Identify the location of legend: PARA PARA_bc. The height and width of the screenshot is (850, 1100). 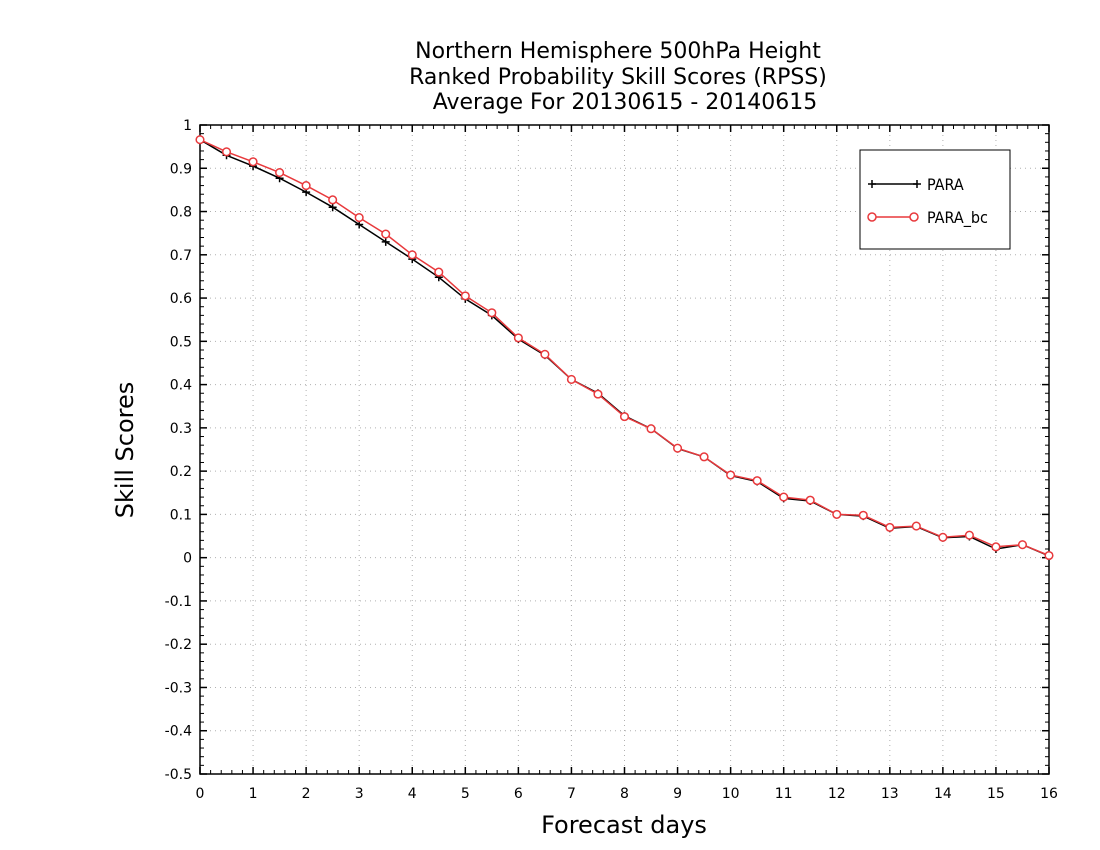
(935, 199).